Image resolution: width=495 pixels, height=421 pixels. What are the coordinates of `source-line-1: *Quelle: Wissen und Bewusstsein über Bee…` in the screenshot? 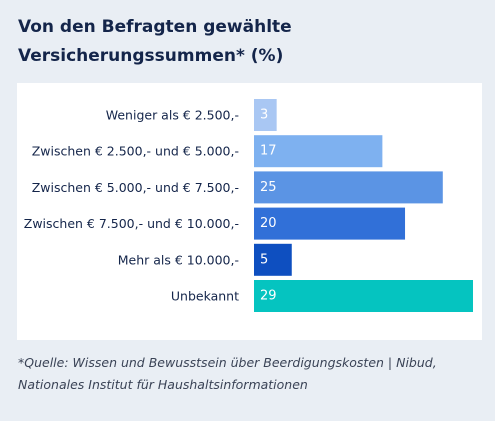 It's located at (227, 362).